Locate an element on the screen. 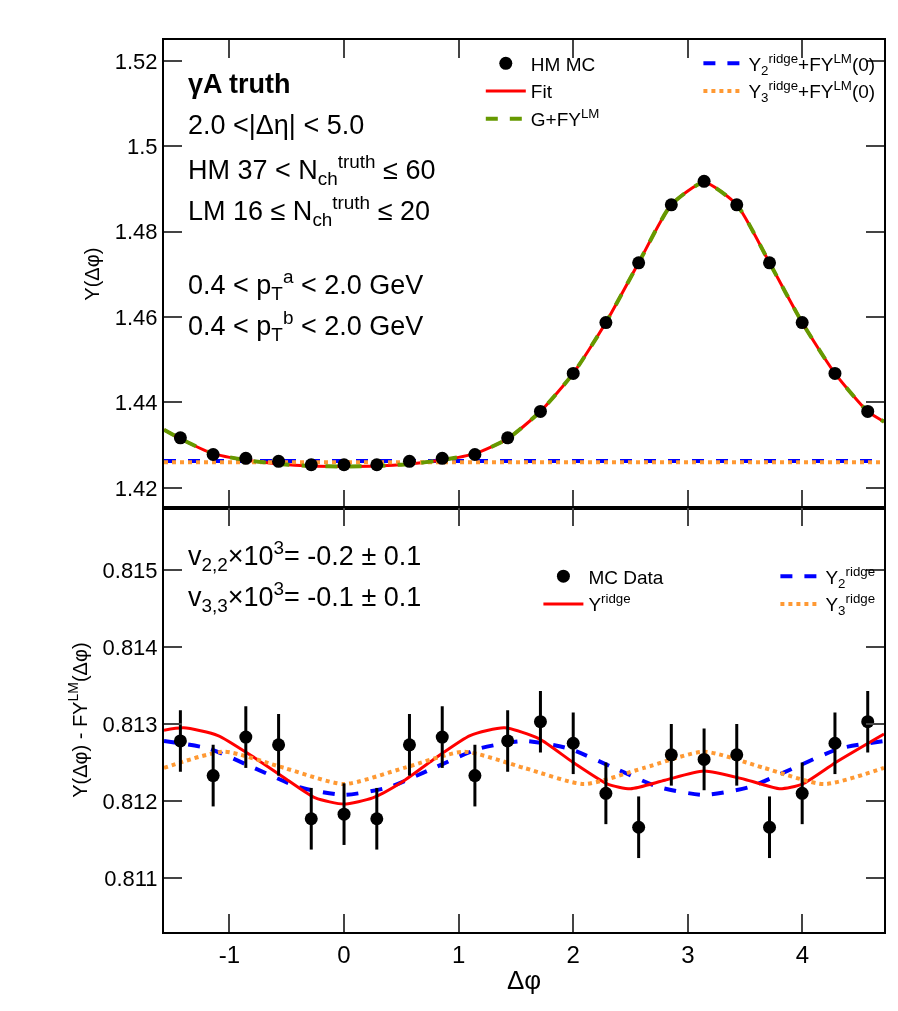  legend-label: Y$_{2}$$^{ridge}$+FY$^{LM}$(0) is located at coordinates (812, 64).